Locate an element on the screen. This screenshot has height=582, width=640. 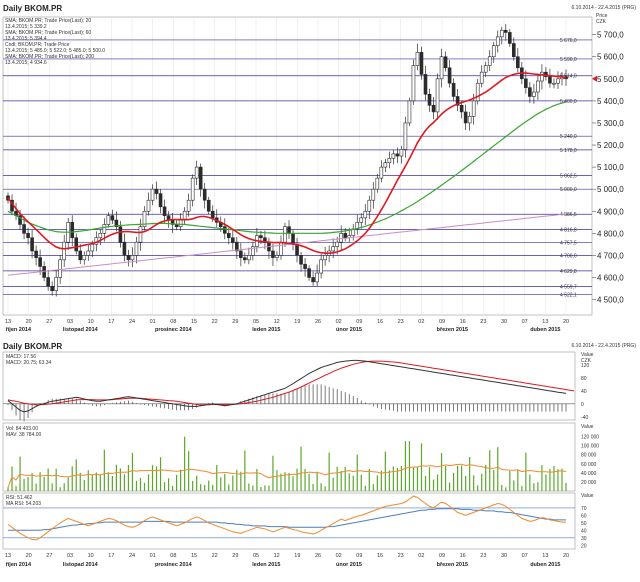
legend-sma200: SMA; BKOM.PR; Trade Price(Last); 200 is located at coordinates (49, 57).